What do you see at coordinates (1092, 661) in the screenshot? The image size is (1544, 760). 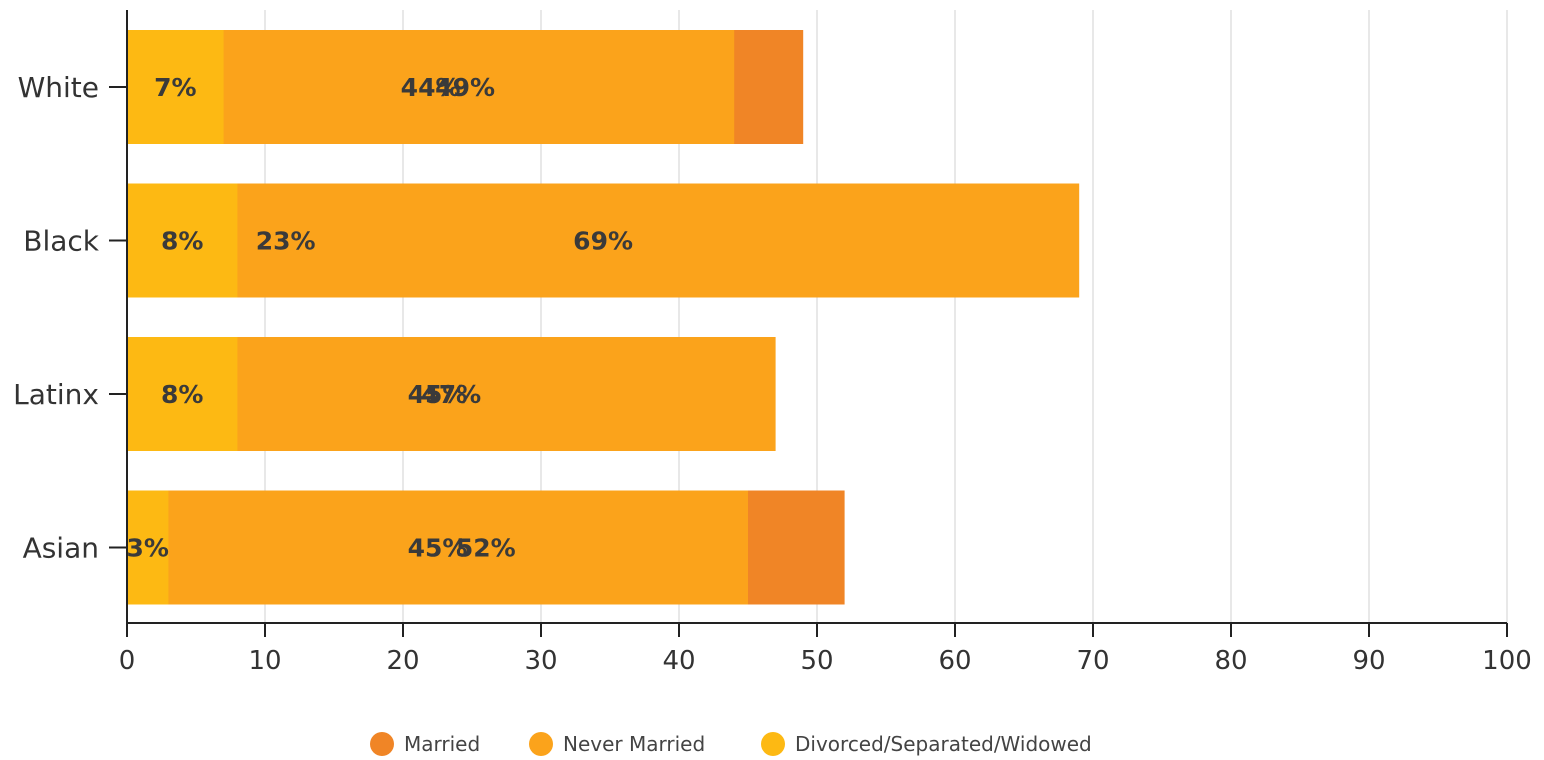 I see `x-tick-label-70: 70` at bounding box center [1092, 661].